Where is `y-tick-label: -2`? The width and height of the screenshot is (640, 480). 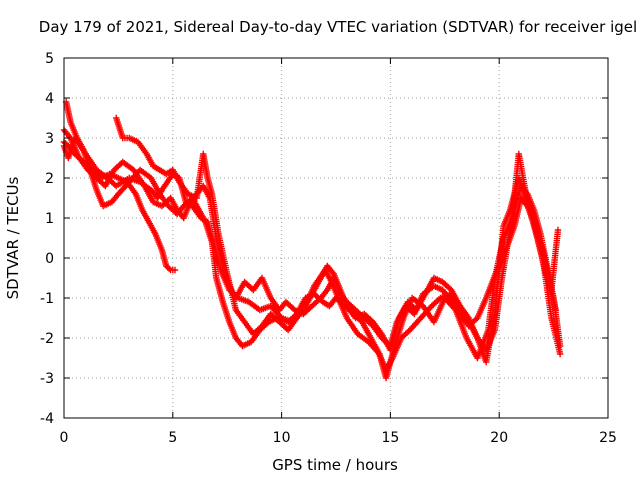
y-tick-label: -2 is located at coordinates (47, 339).